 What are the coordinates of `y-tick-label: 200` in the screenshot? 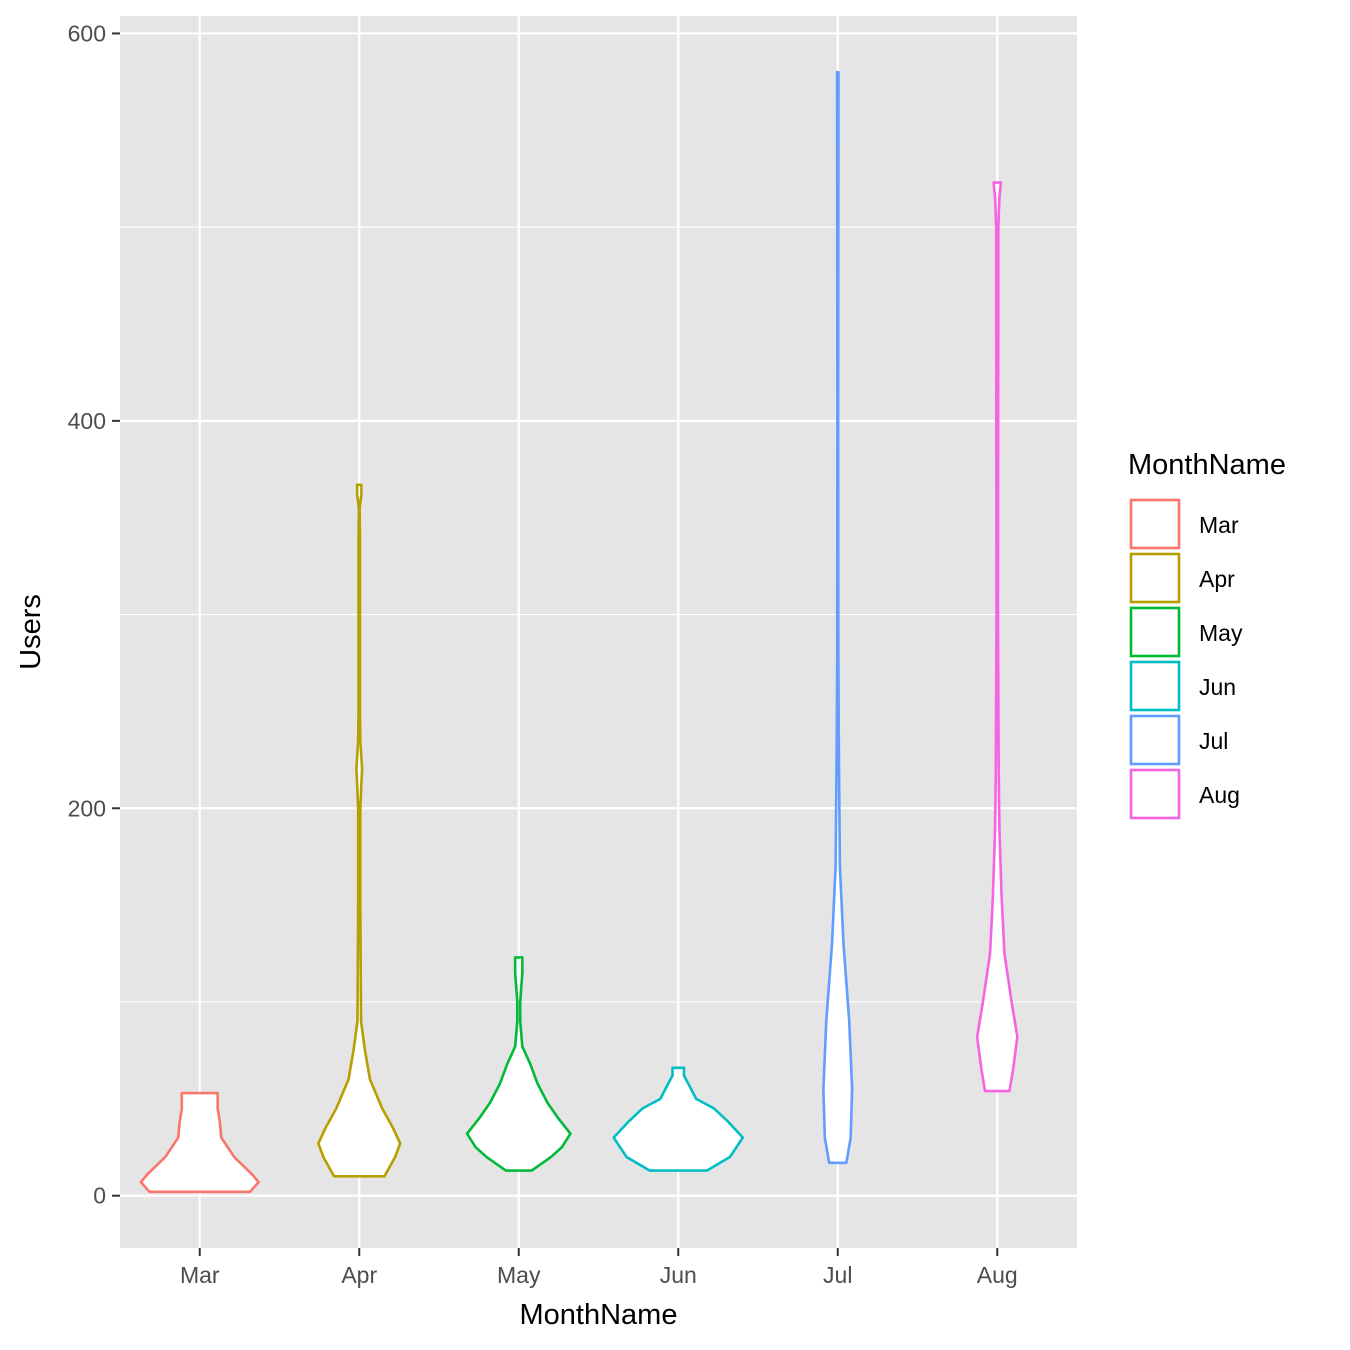 It's located at (87, 808).